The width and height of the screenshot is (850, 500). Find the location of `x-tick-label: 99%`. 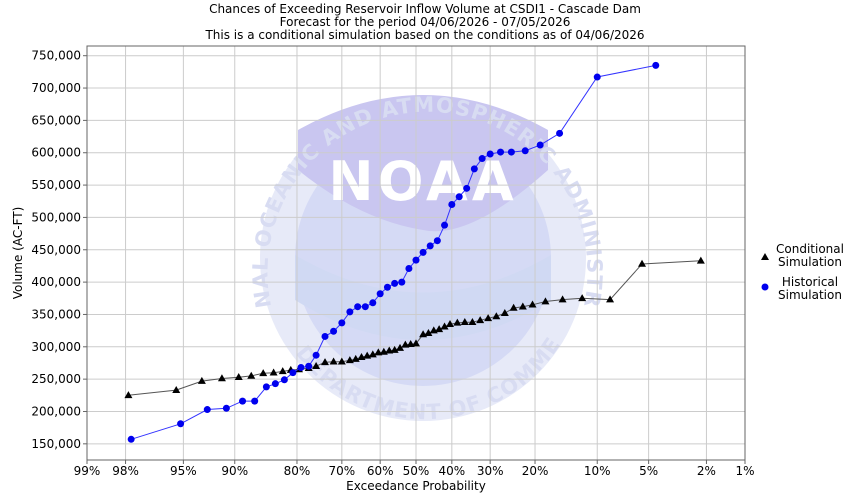

x-tick-label: 99% is located at coordinates (87, 471).